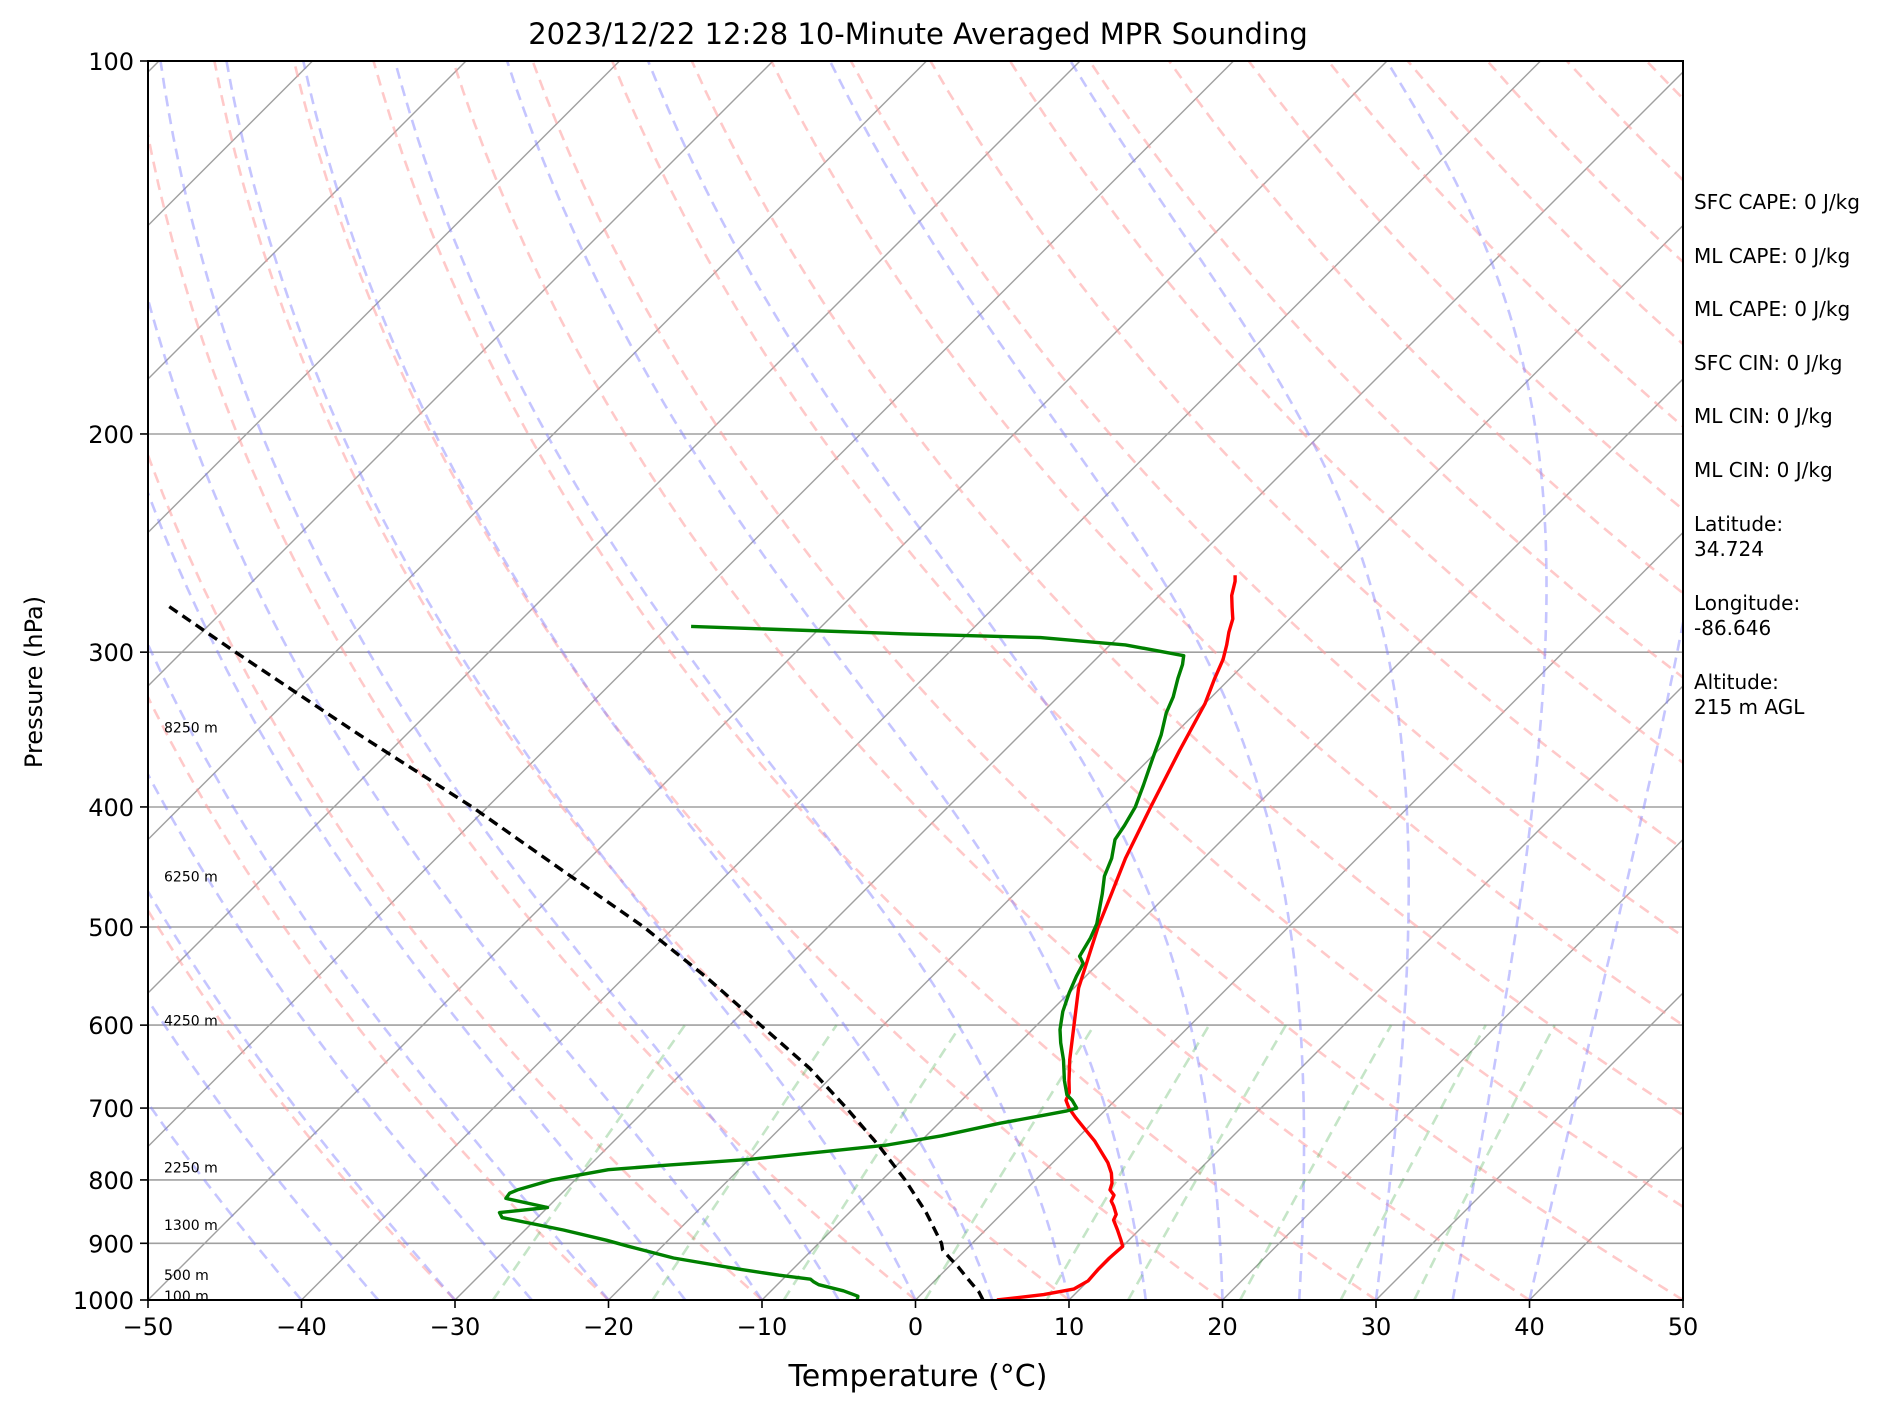  What do you see at coordinates (1739, 524) in the screenshot?
I see `latitude-label: Latitude:` at bounding box center [1739, 524].